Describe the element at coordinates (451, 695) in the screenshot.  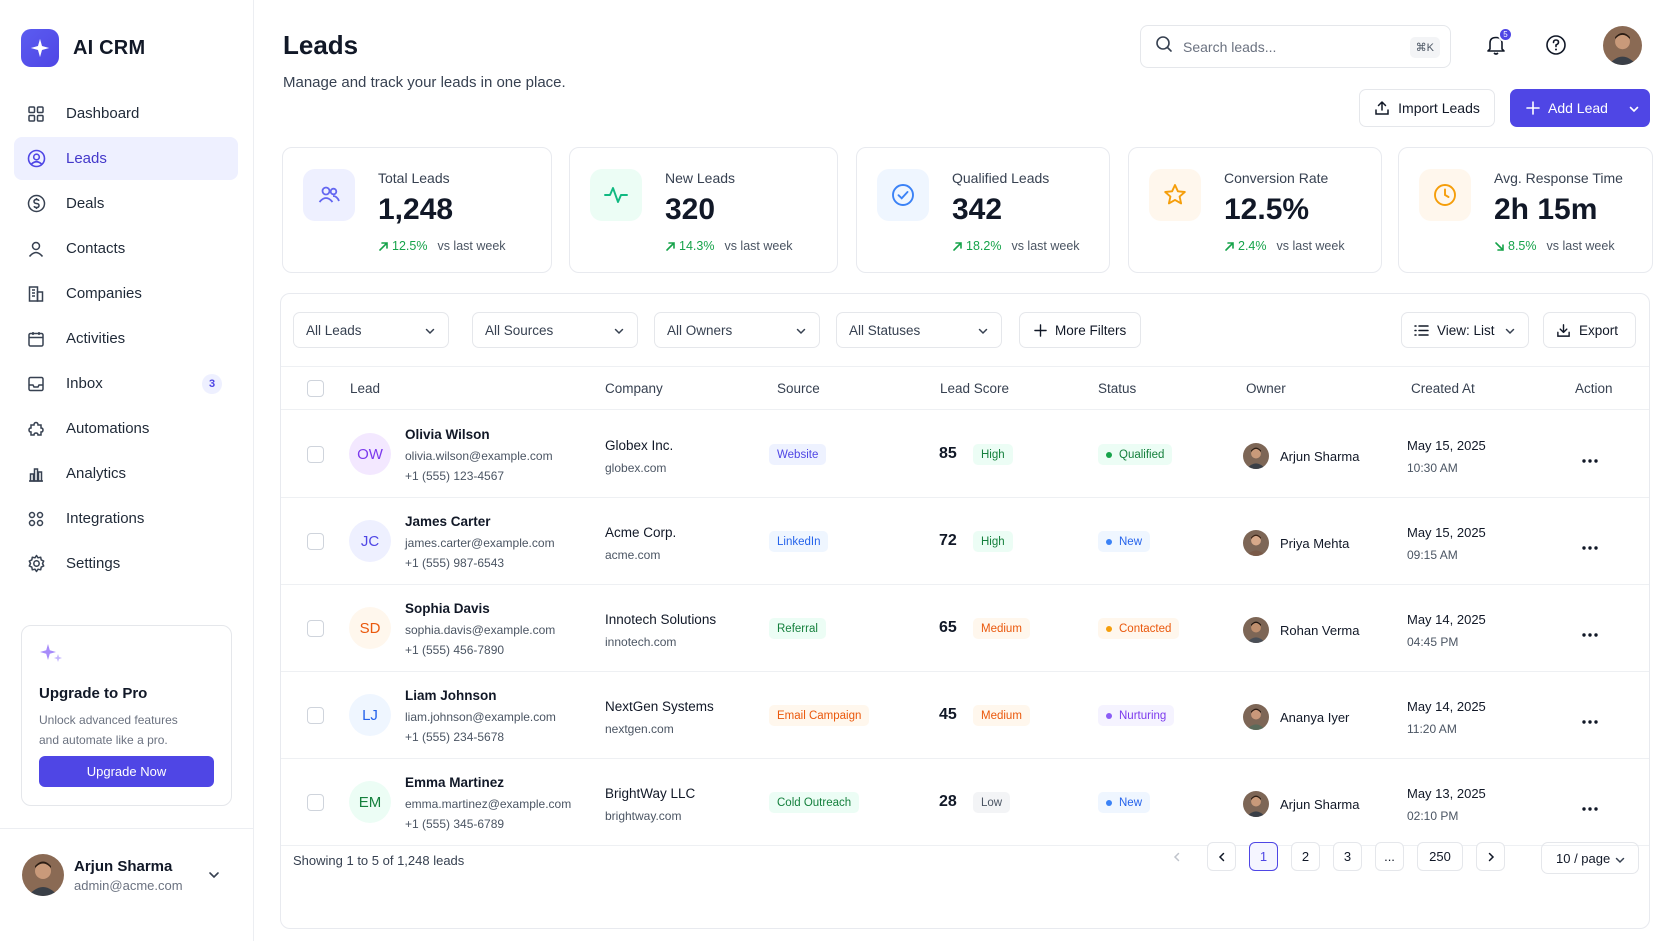
I see `lead-name: Liam Johnson` at that location.